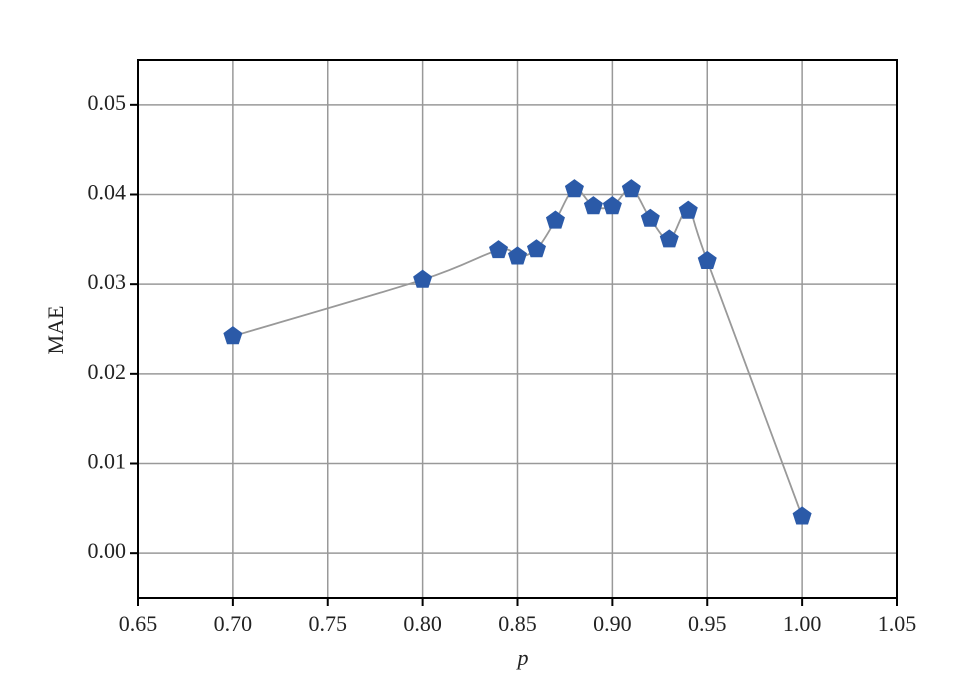 The width and height of the screenshot is (961, 676). Describe the element at coordinates (107, 461) in the screenshot. I see `y-tick-label: 0.01` at that location.